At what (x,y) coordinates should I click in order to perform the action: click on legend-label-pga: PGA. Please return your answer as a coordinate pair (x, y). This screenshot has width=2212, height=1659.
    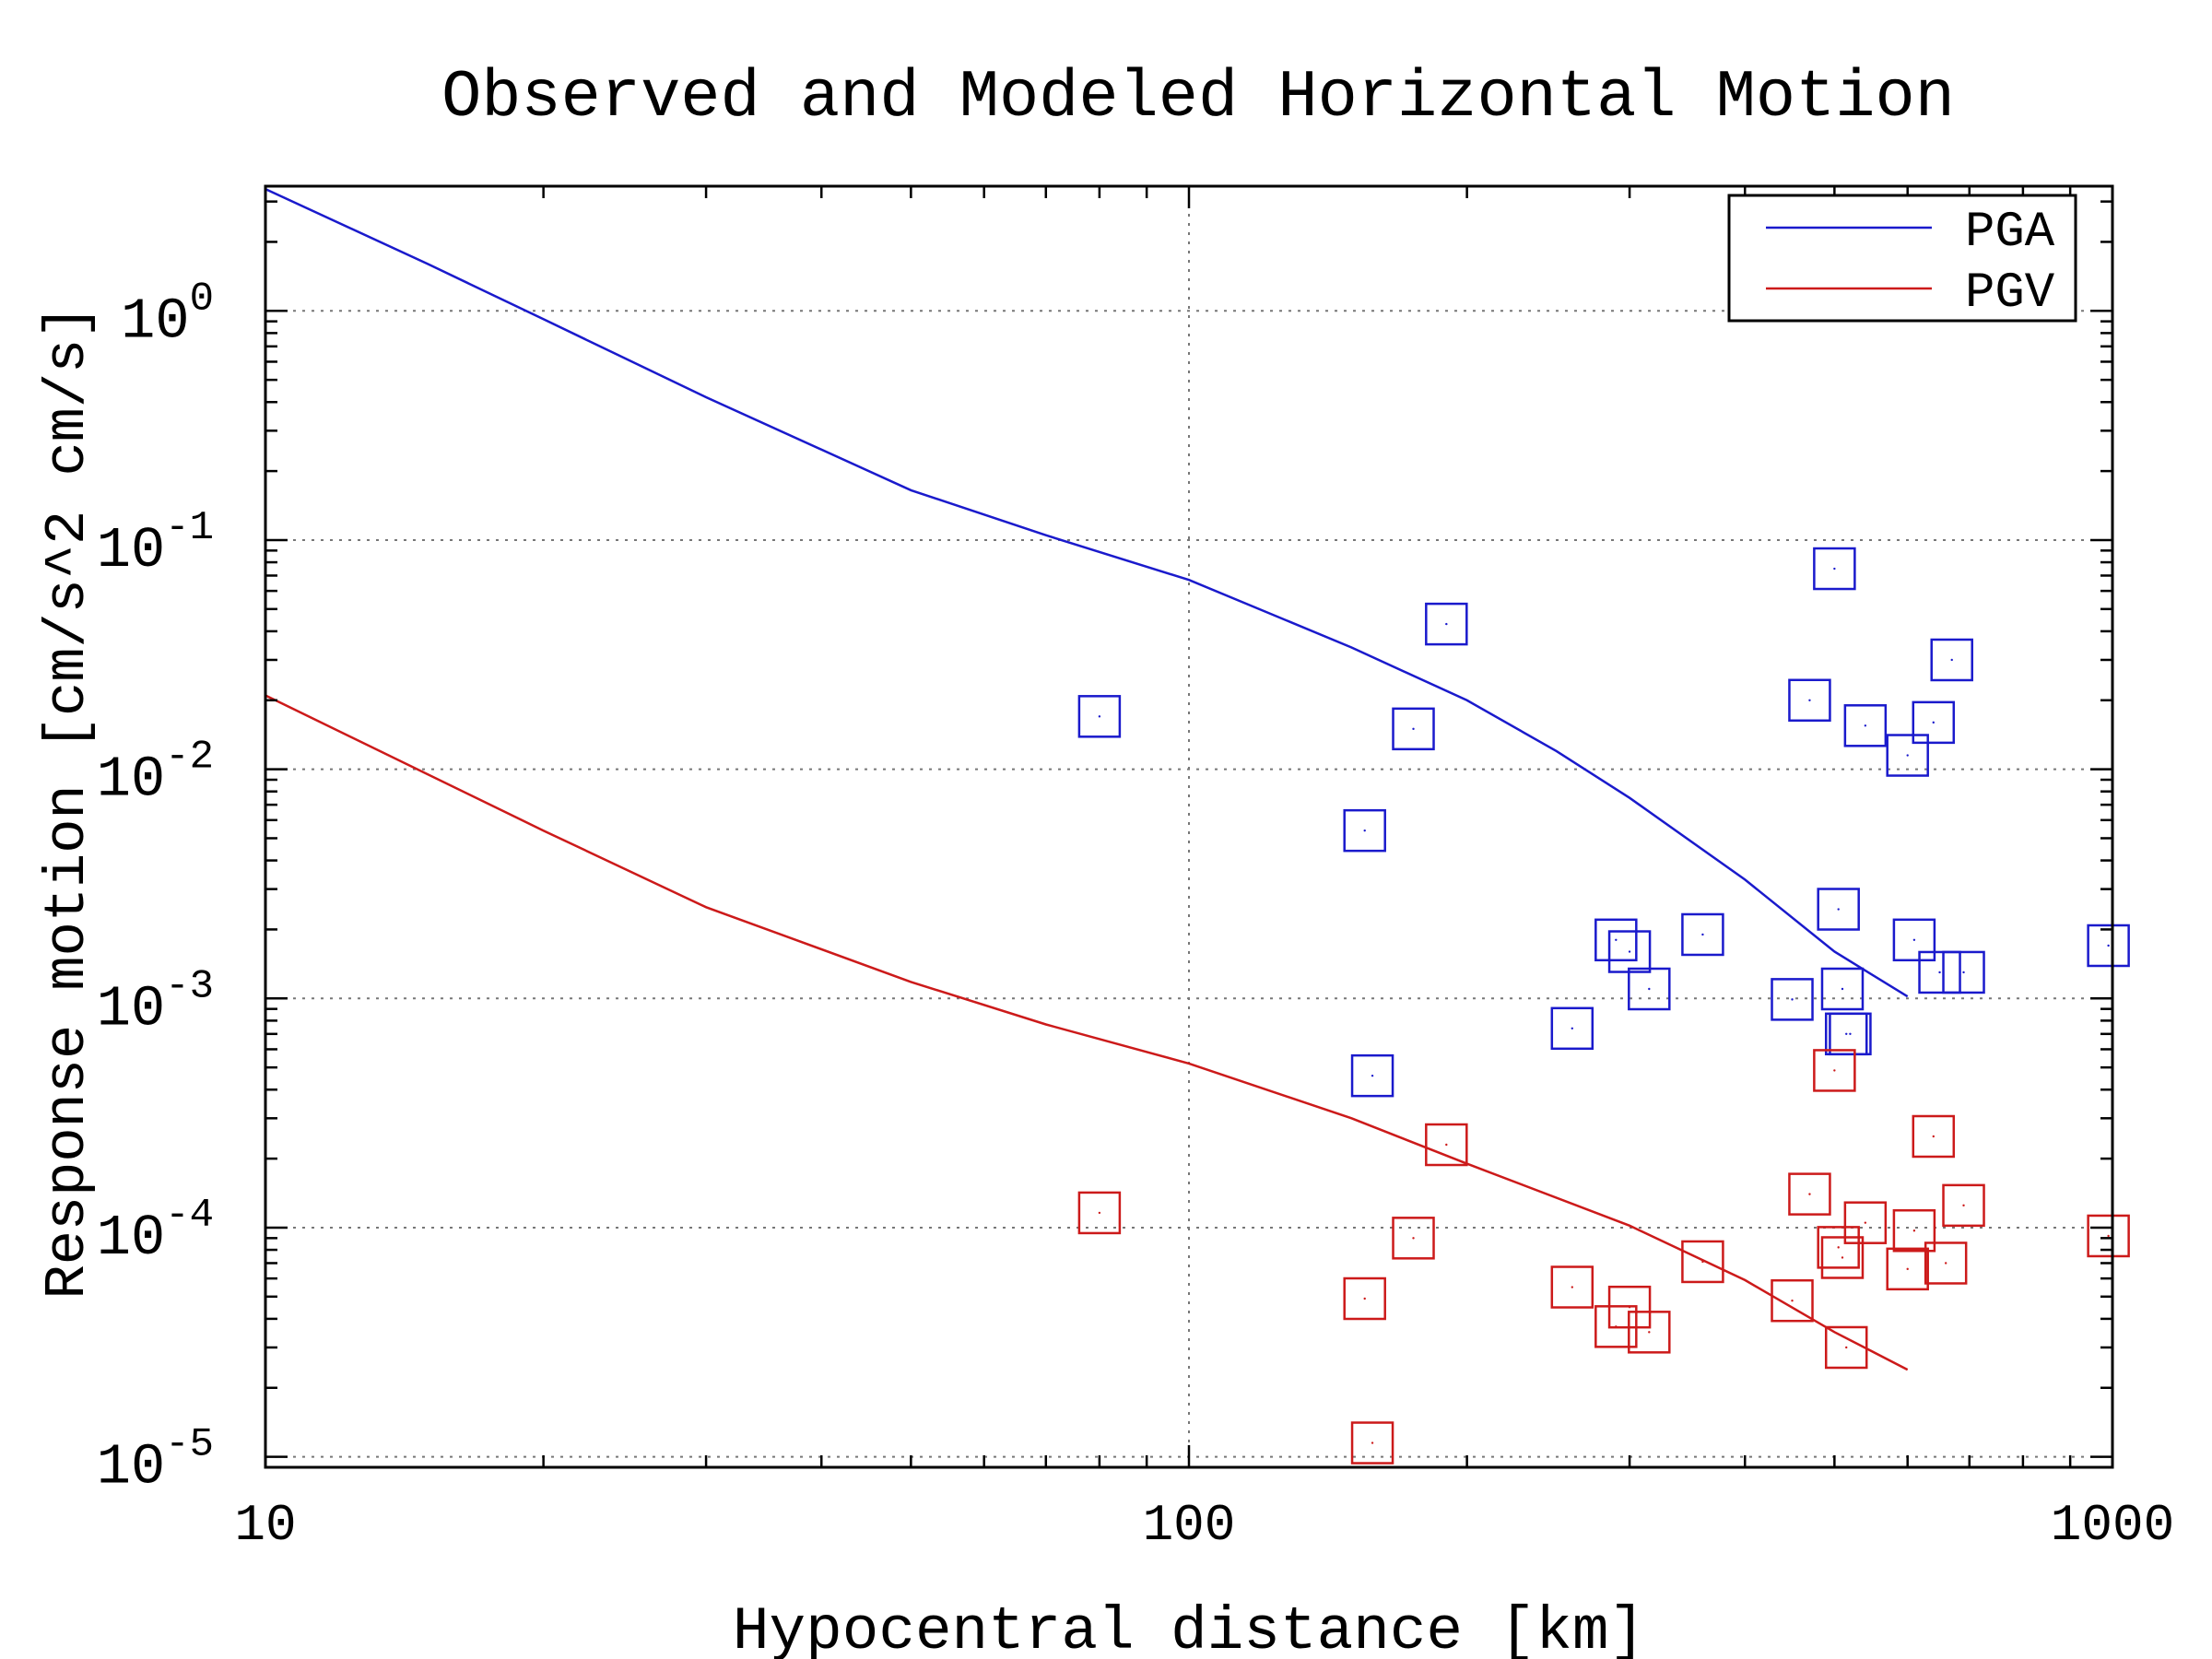
    Looking at the image, I should click on (2010, 233).